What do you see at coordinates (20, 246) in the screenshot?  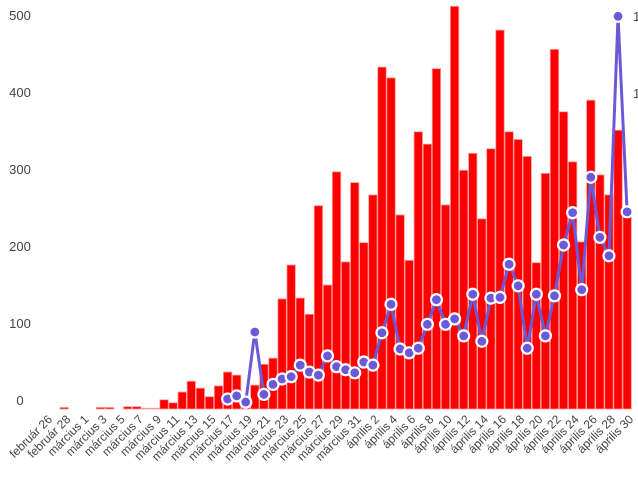 I see `y-tick-label: 200` at bounding box center [20, 246].